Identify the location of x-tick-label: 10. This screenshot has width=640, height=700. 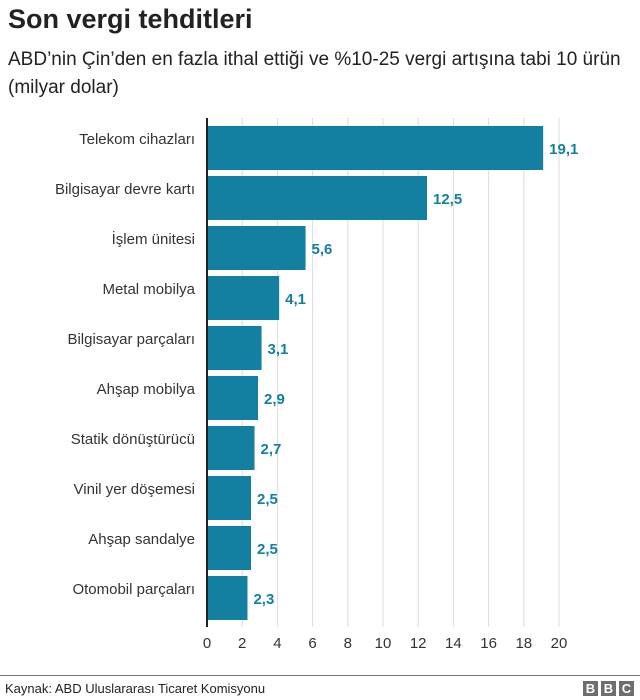
(383, 643).